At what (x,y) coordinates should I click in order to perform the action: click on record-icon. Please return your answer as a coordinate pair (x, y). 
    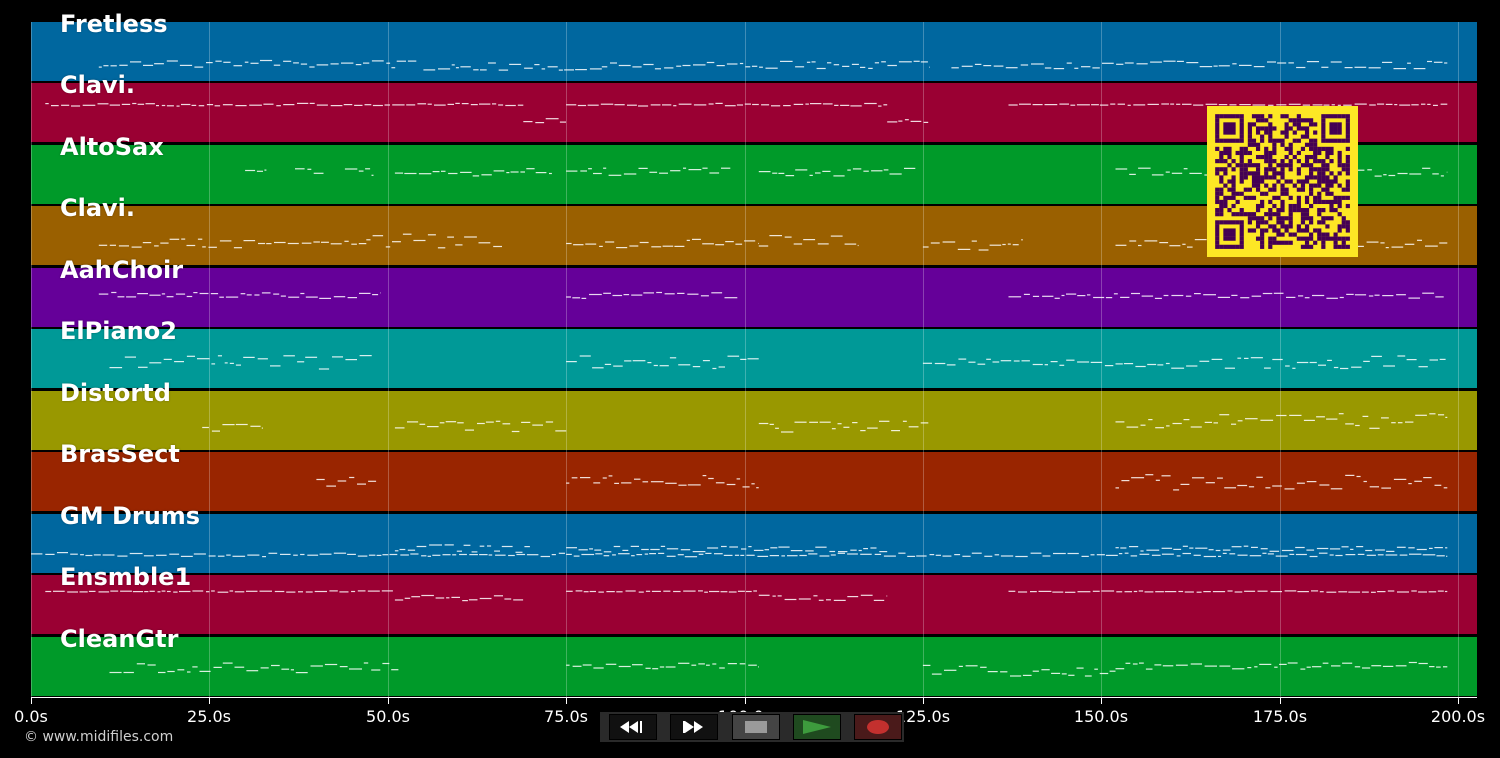
    Looking at the image, I should click on (878, 727).